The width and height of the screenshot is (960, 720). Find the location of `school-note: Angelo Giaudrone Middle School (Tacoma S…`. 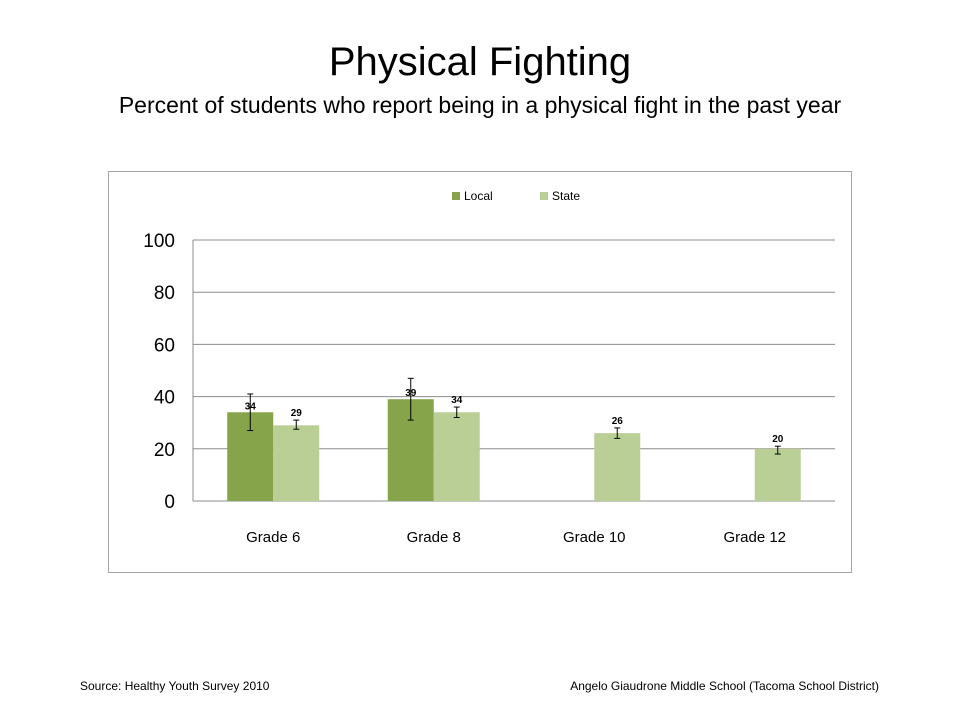

school-note: Angelo Giaudrone Middle School (Tacoma S… is located at coordinates (724, 686).